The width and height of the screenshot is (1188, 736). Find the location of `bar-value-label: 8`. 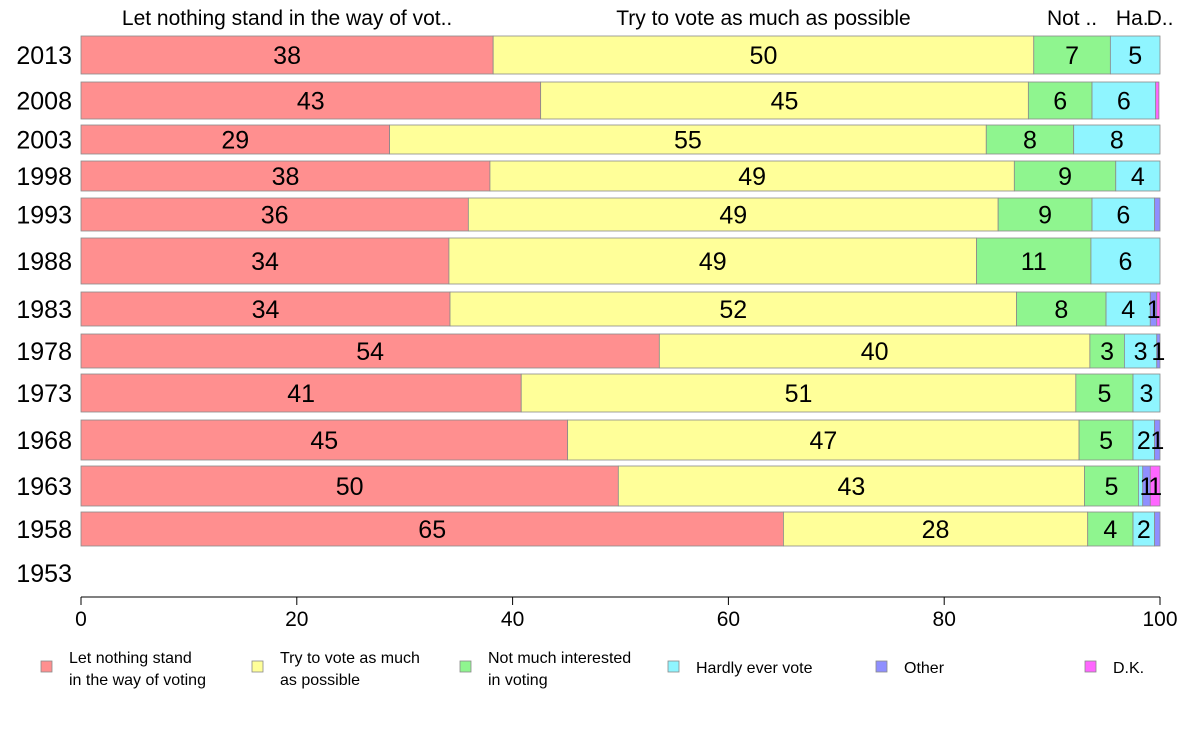

bar-value-label: 8 is located at coordinates (1117, 141).